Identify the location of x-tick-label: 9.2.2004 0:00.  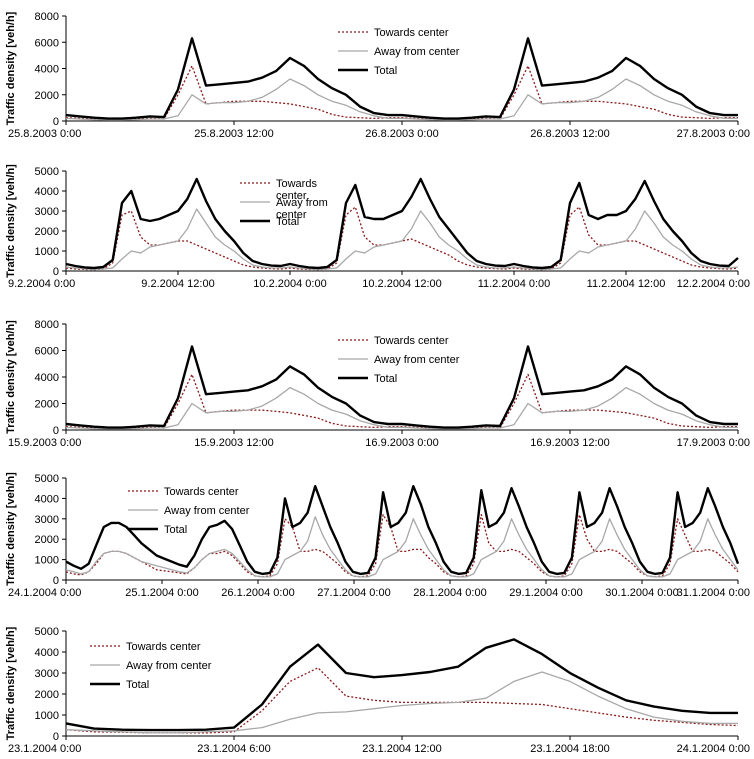
(41, 284).